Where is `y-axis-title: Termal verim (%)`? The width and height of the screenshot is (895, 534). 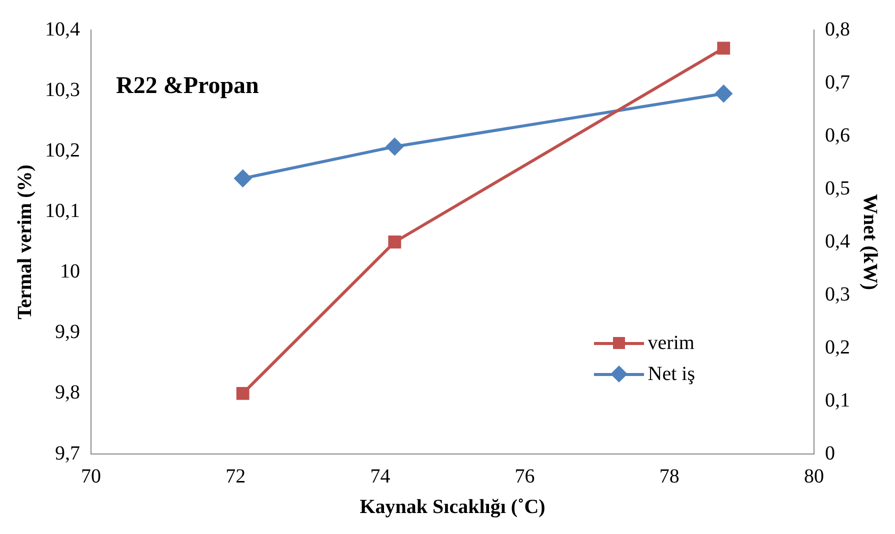 y-axis-title: Termal verim (%) is located at coordinates (25, 242).